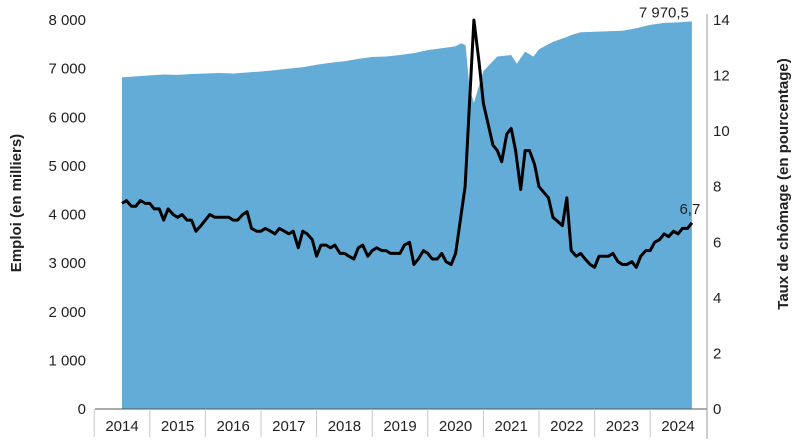 The image size is (800, 446). I want to click on right-tick-label: 8, so click(717, 187).